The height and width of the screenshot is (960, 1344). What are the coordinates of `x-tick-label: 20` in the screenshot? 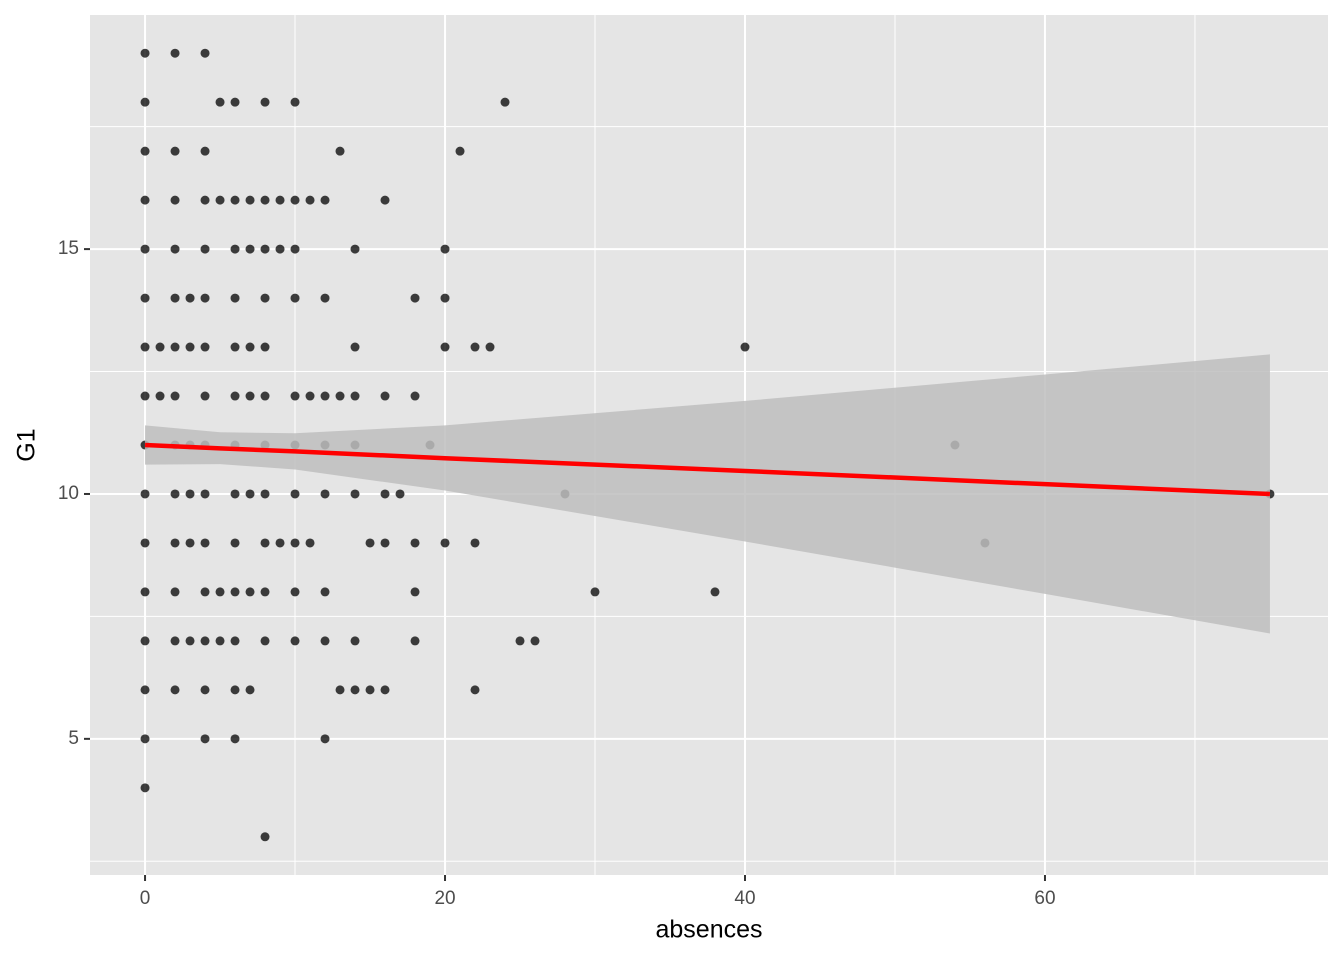 It's located at (444, 898).